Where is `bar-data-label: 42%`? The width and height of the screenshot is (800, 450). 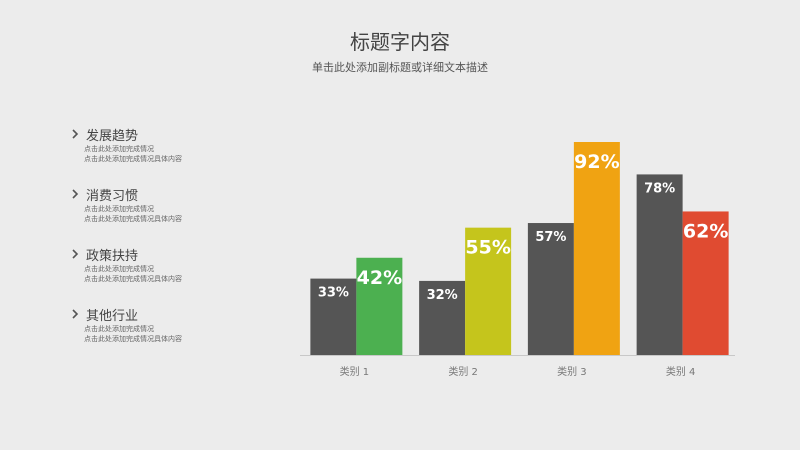
bar-data-label: 42% is located at coordinates (379, 278).